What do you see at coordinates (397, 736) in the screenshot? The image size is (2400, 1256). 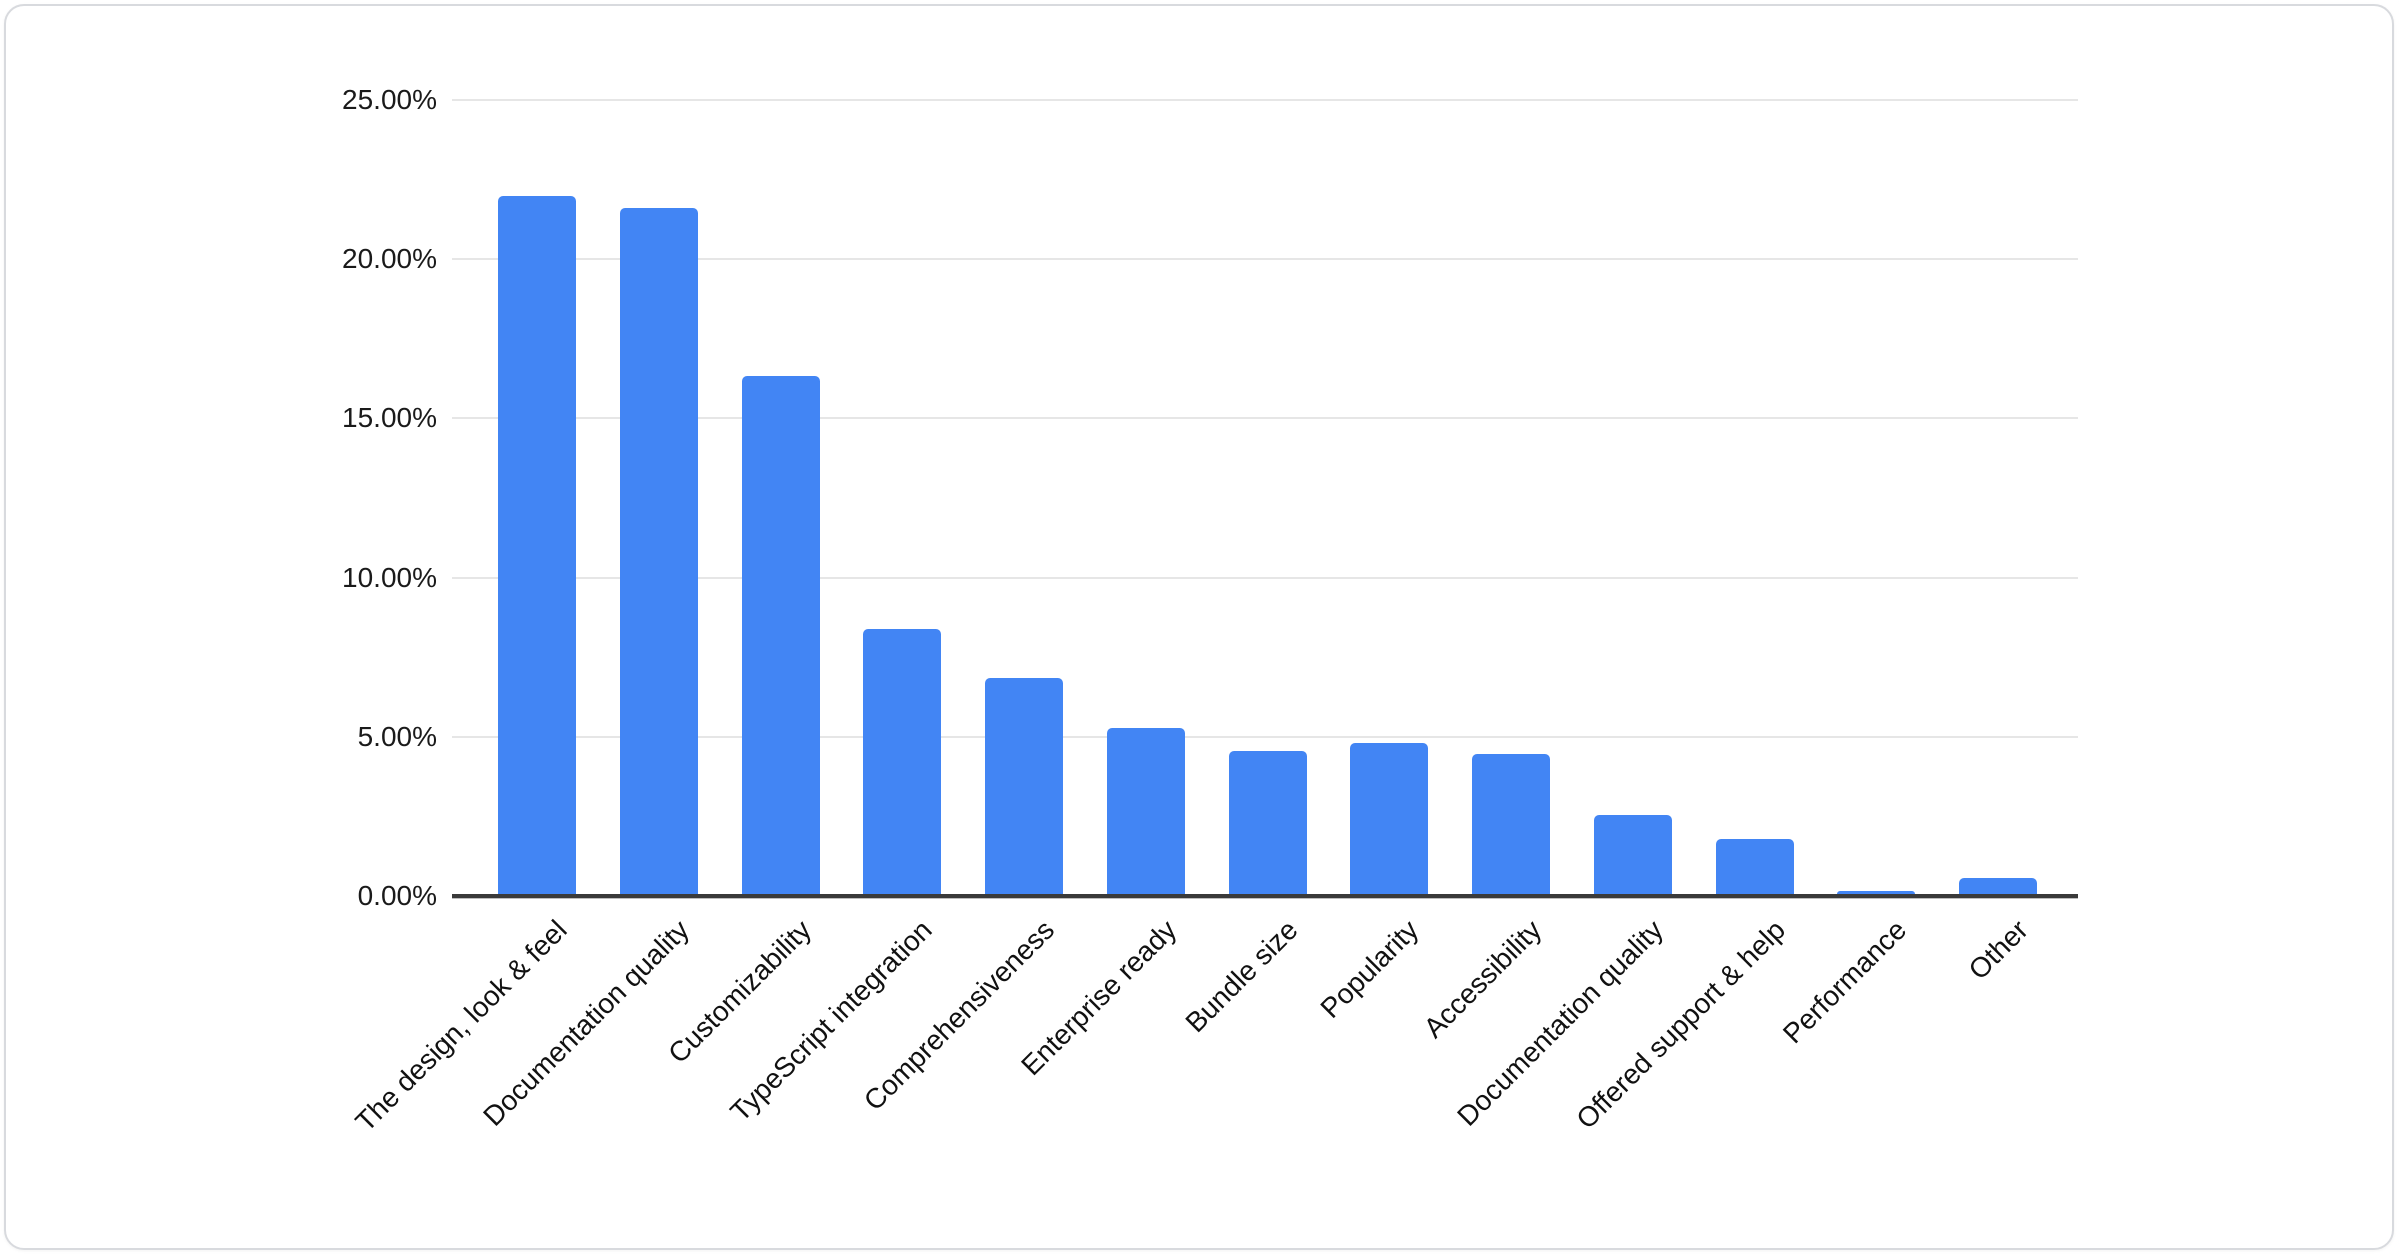 I see `y-axis-tick-label: 5.00%` at bounding box center [397, 736].